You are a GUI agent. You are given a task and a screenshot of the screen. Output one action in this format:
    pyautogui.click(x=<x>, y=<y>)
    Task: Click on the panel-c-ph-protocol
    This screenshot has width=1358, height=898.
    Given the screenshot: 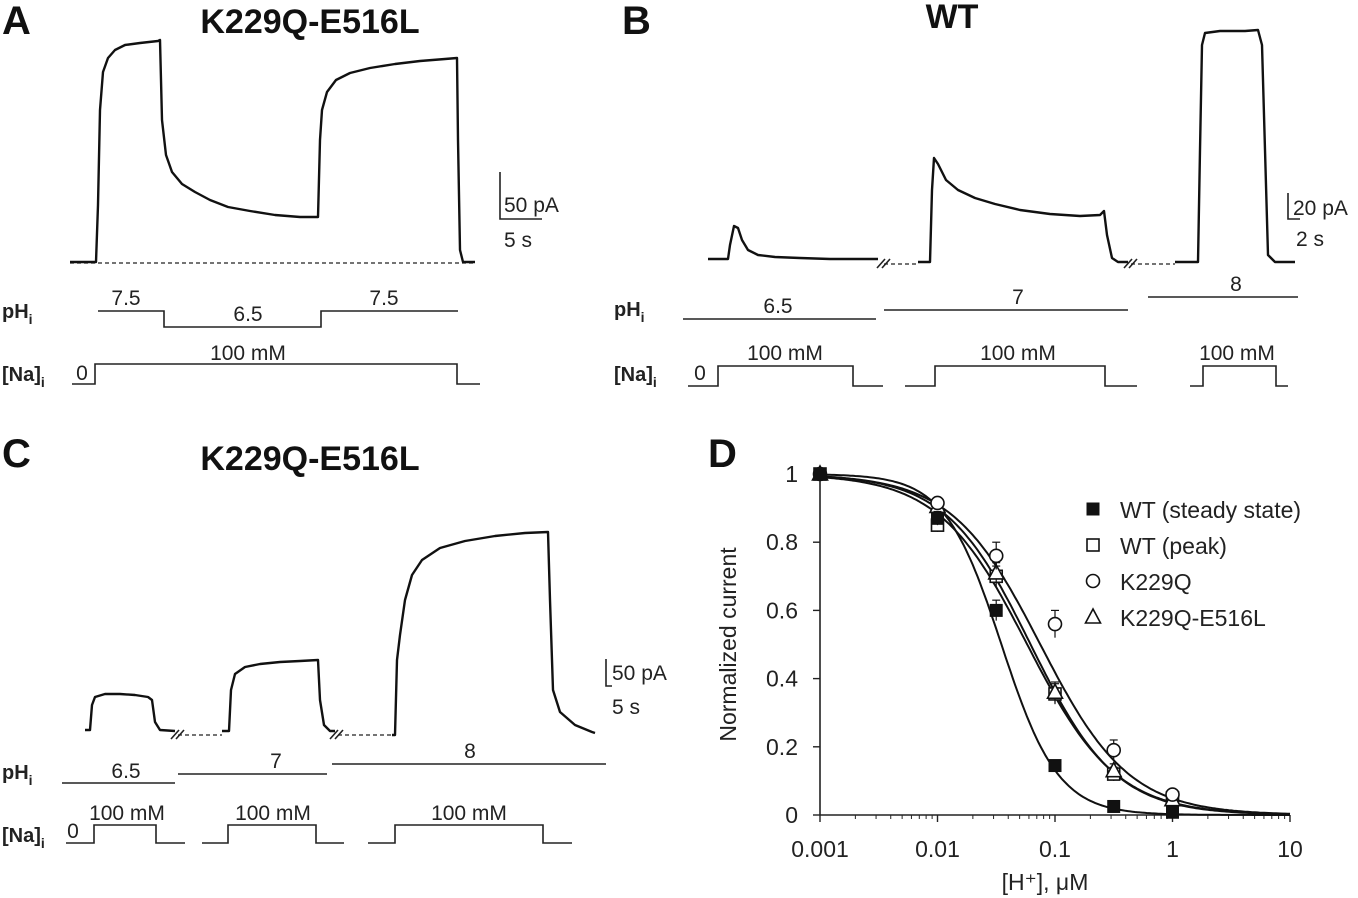 What is the action you would take?
    pyautogui.click(x=334, y=773)
    